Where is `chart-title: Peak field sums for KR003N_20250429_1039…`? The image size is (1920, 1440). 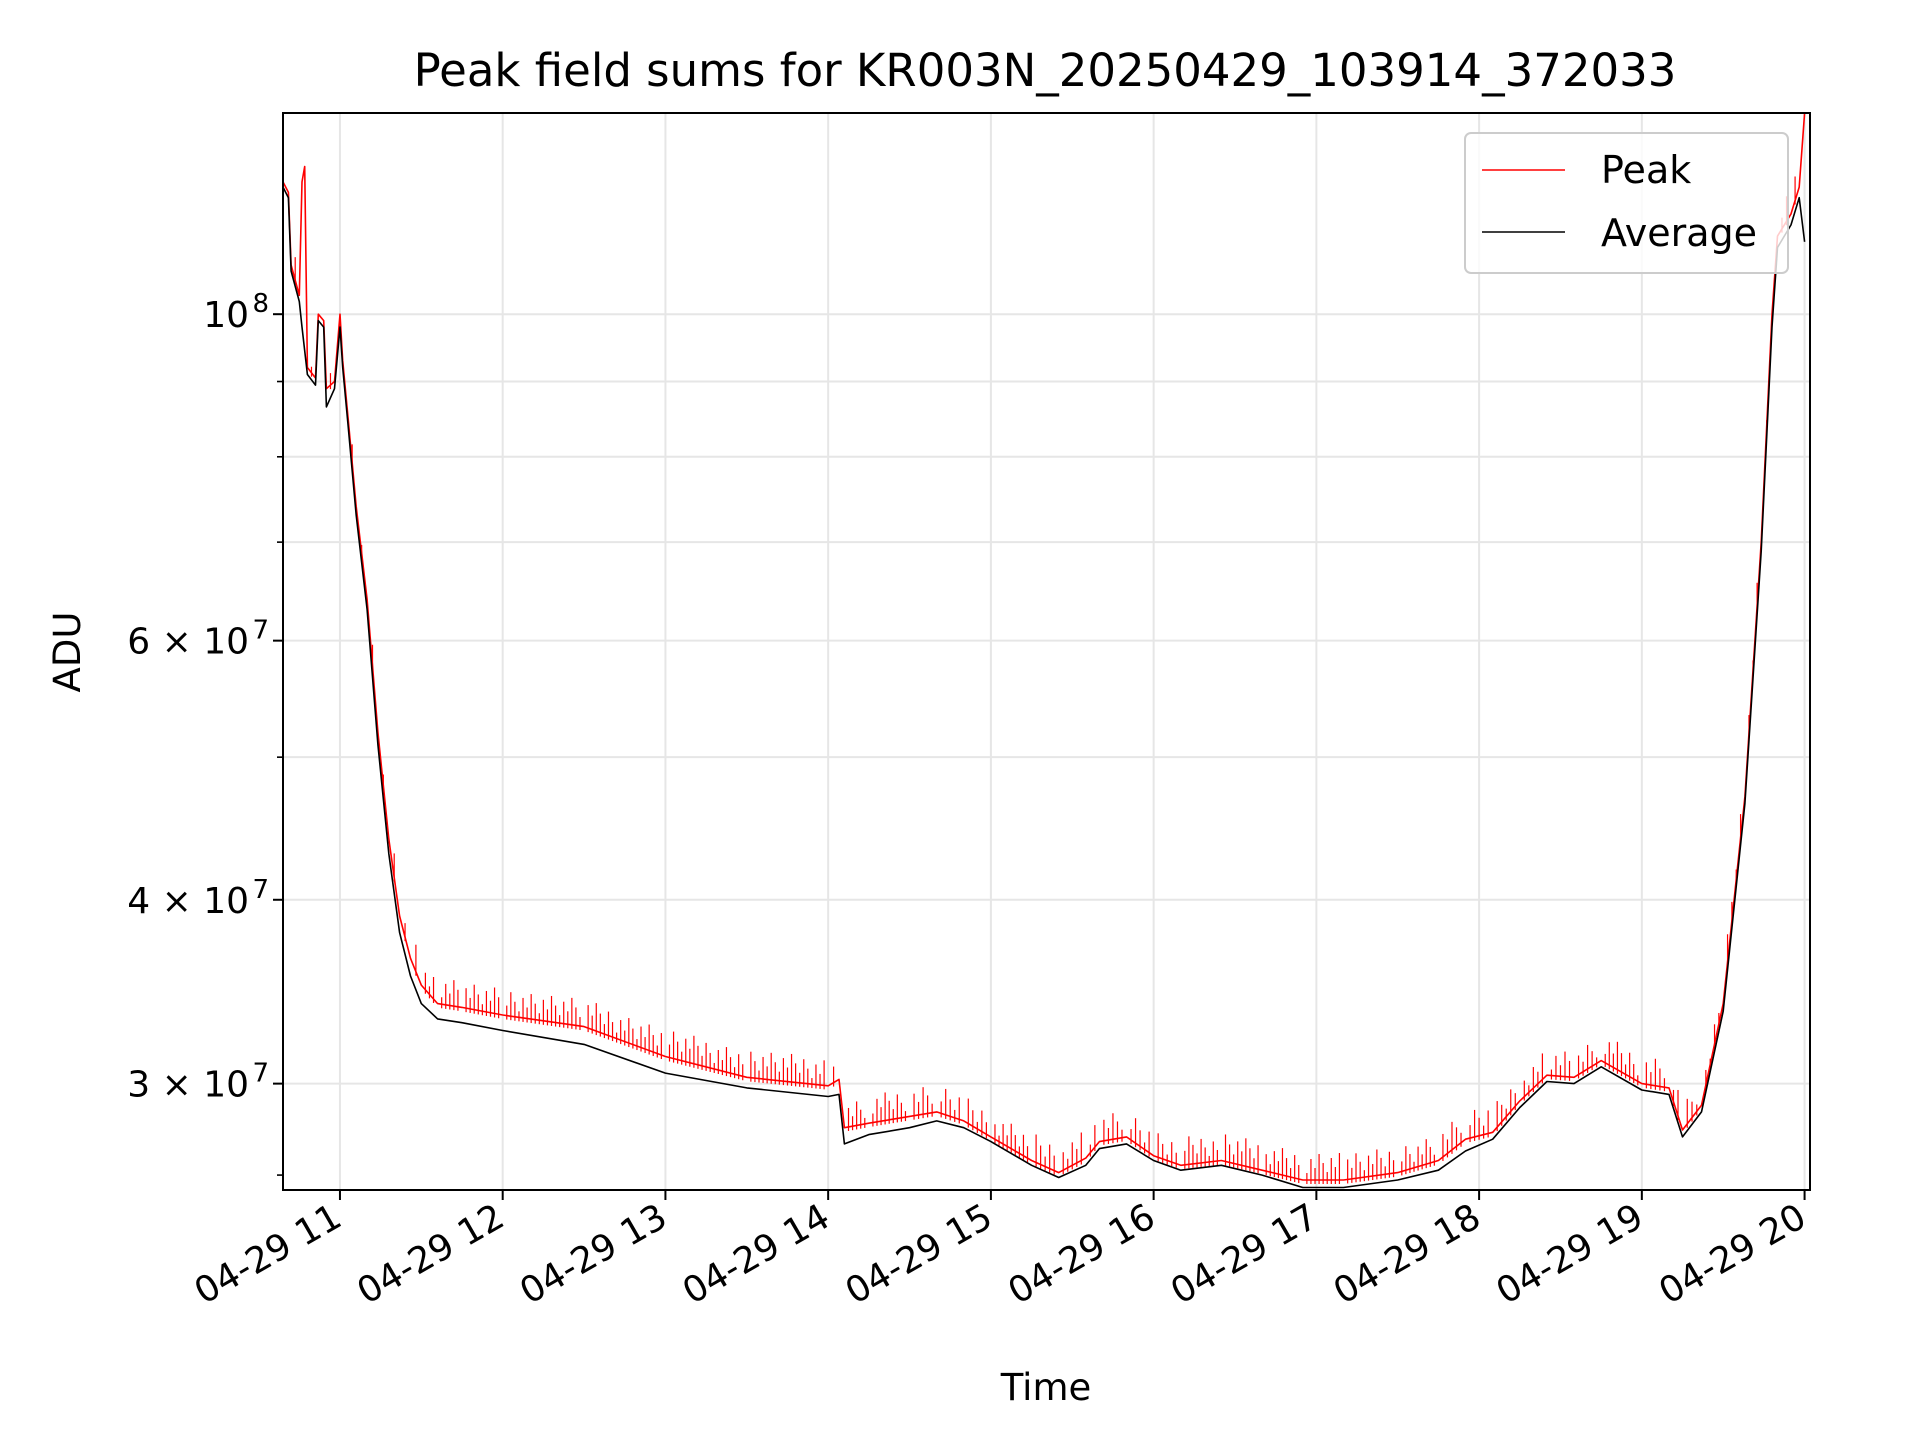 chart-title: Peak field sums for KR003N_20250429_1039… is located at coordinates (1045, 70).